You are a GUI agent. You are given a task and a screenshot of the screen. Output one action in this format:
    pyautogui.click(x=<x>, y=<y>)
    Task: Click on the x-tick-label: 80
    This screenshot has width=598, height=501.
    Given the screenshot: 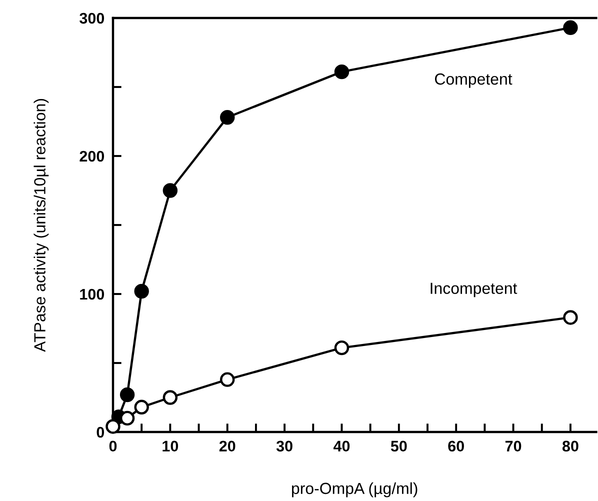 What is the action you would take?
    pyautogui.click(x=570, y=446)
    